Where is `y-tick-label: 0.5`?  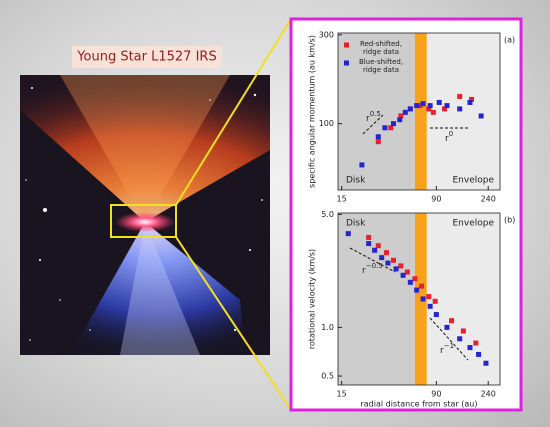
y-tick-label: 0.5 is located at coordinates (327, 376).